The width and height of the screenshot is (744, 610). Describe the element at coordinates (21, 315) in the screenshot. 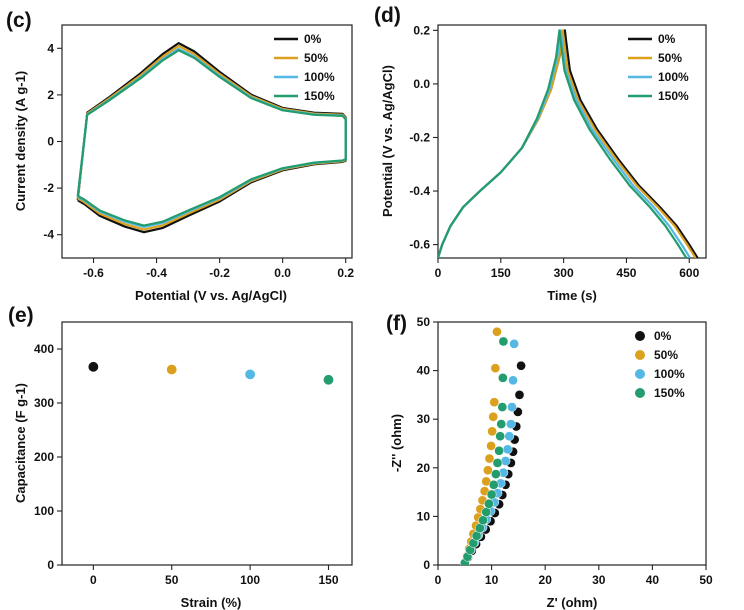

I see `panel-letter: (e)` at that location.